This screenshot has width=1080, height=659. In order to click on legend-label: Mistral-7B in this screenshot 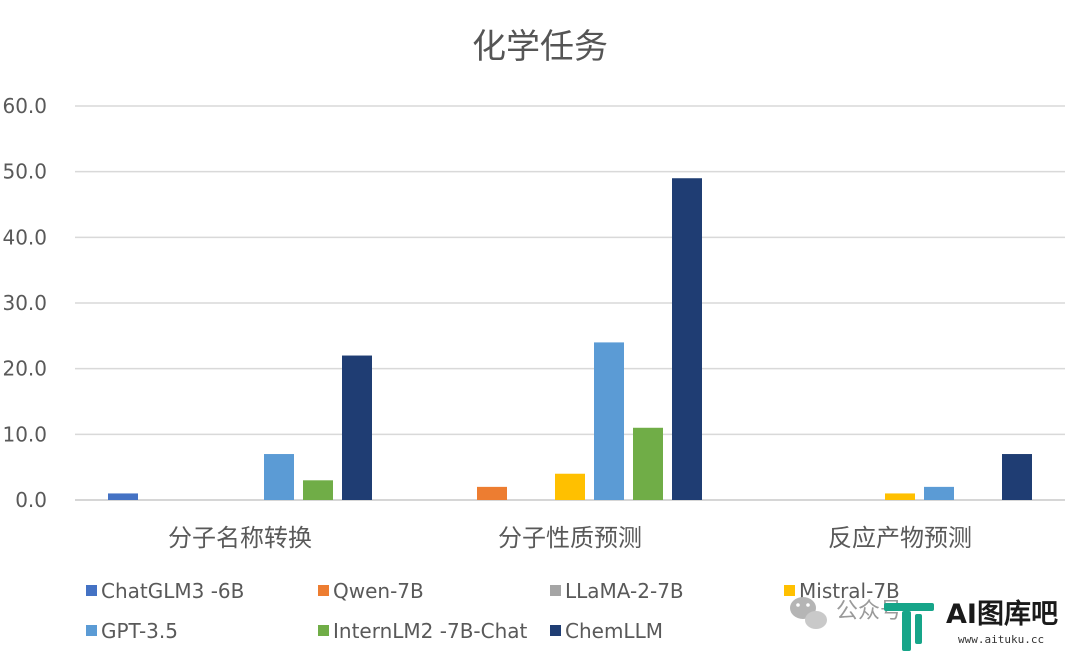, I will do `click(849, 591)`.